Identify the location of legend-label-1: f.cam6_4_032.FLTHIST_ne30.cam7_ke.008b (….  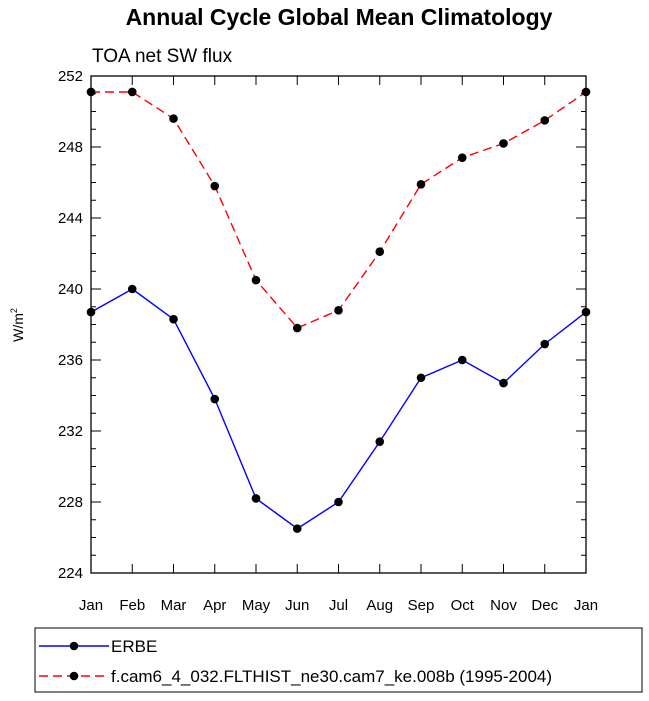
(331, 676).